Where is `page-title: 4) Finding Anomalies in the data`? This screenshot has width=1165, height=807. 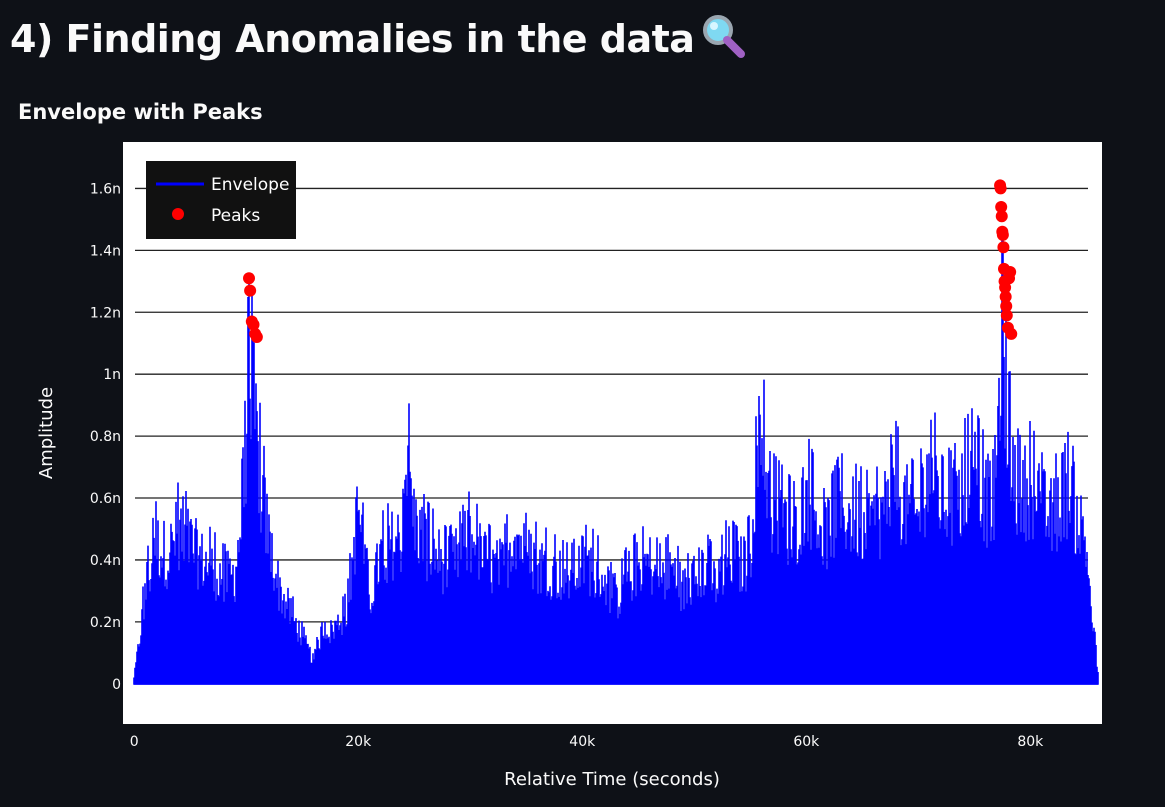 page-title: 4) Finding Anomalies in the data is located at coordinates (378, 39).